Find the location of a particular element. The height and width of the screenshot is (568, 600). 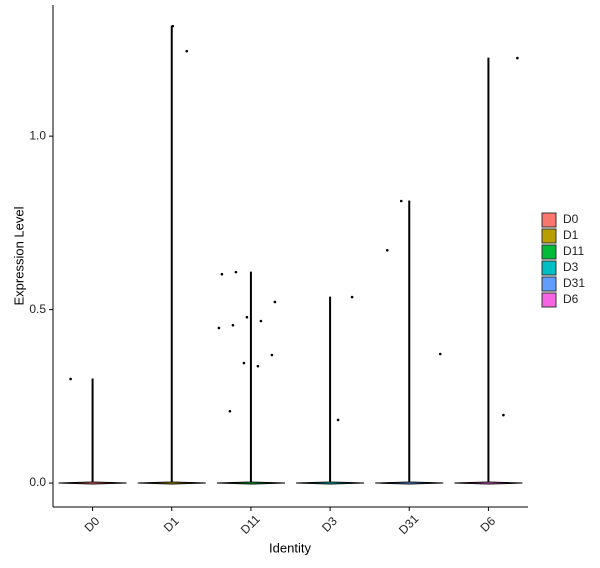

y-axis-title: Expression Level is located at coordinates (18, 255).